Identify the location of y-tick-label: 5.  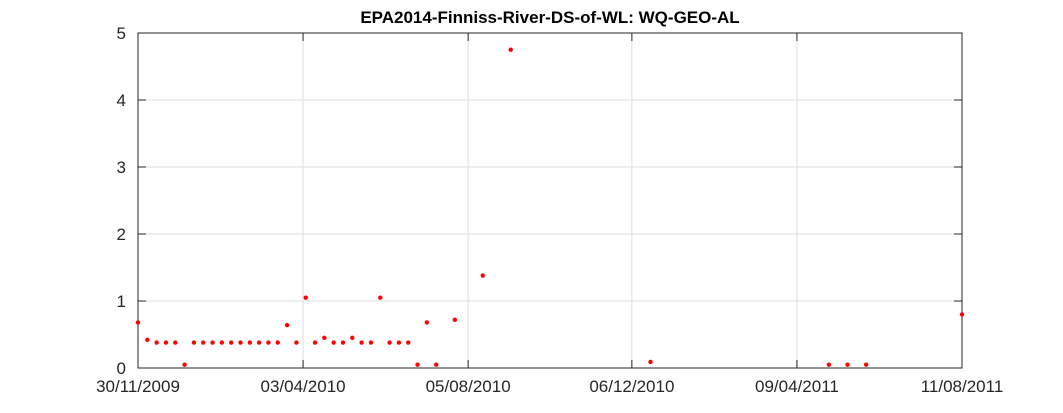
(121, 33).